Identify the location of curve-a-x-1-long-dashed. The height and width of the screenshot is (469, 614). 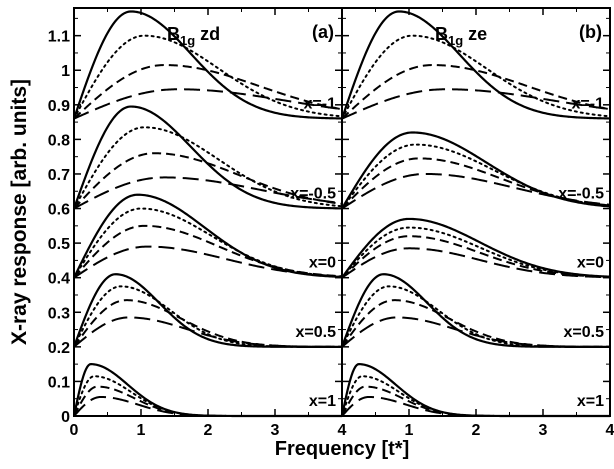
(208, 104).